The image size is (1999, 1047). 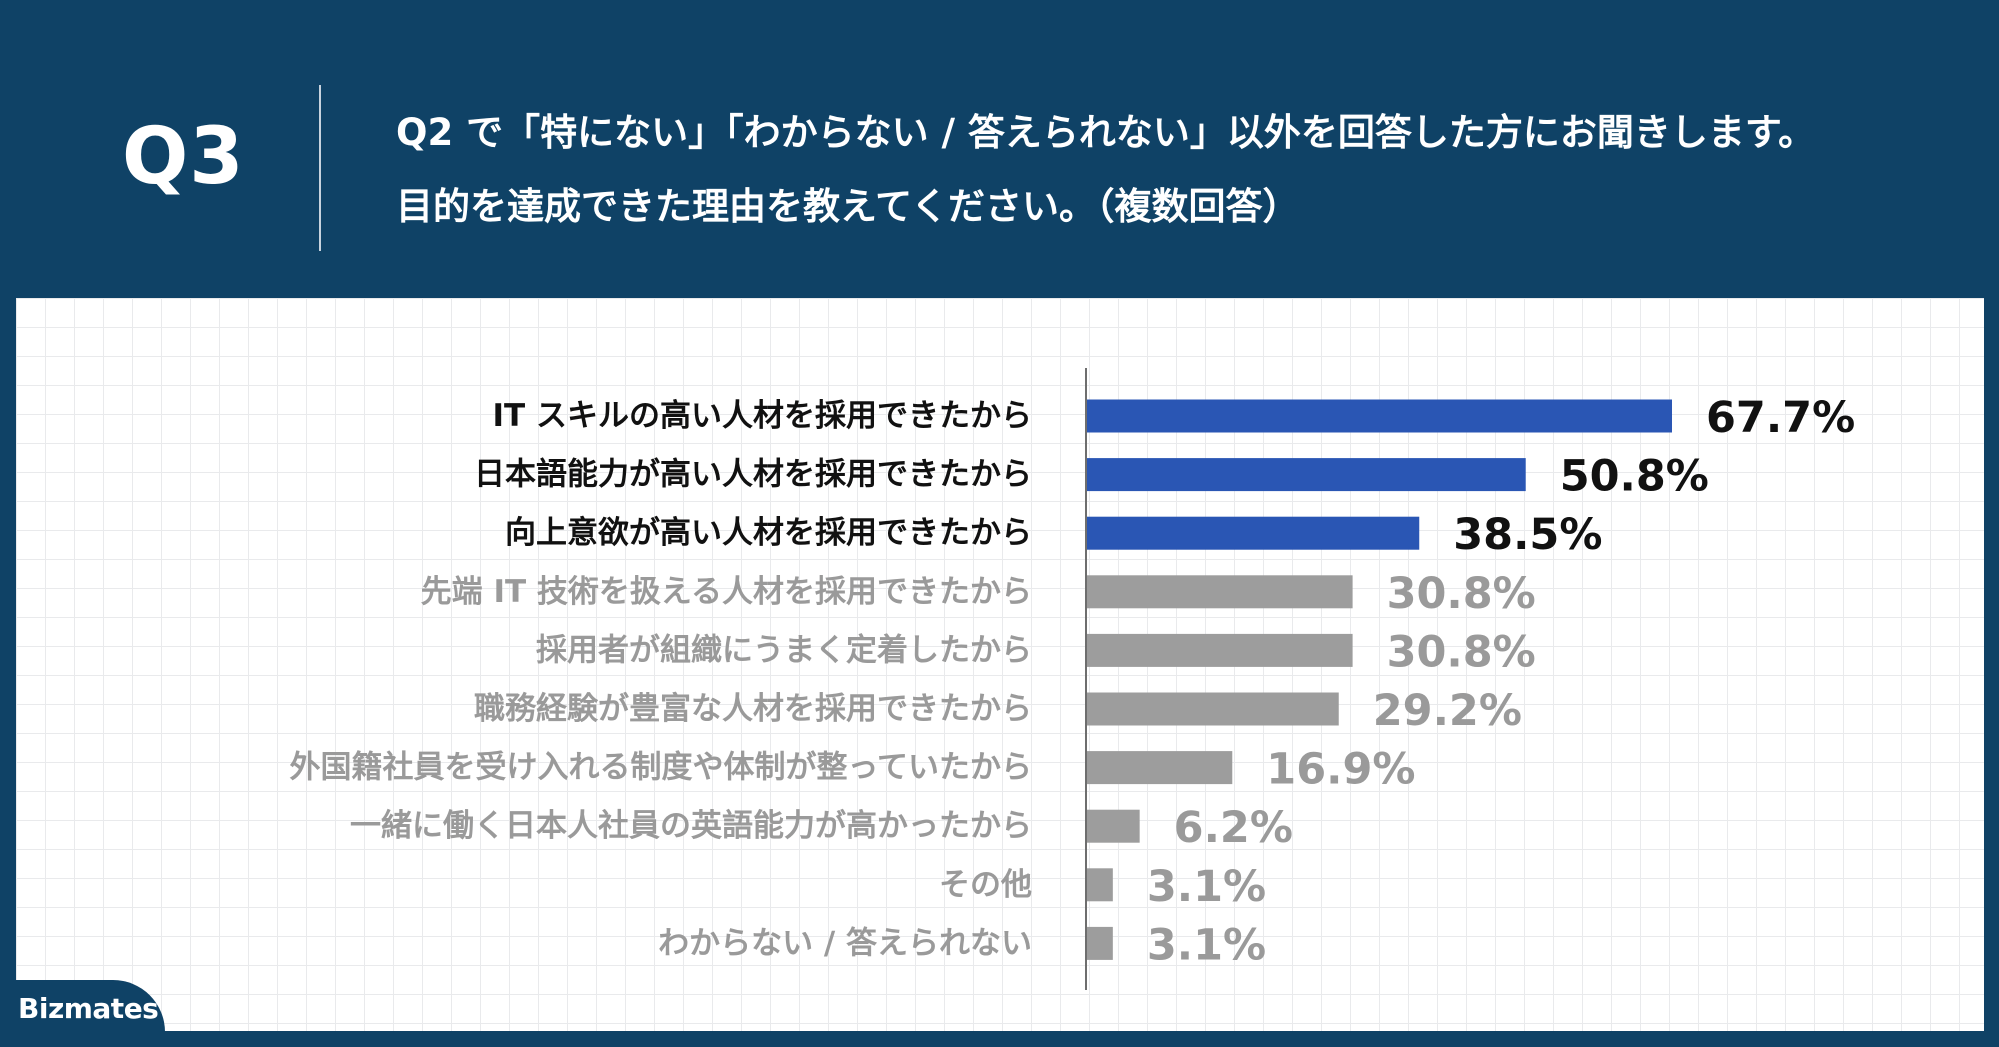 What do you see at coordinates (320, 168) in the screenshot?
I see `header-divider` at bounding box center [320, 168].